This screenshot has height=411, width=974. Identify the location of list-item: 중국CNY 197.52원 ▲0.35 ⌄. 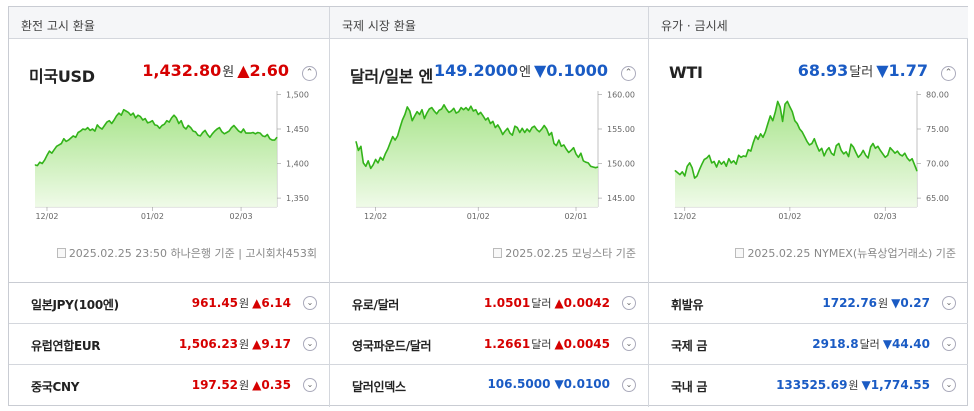
(169, 385).